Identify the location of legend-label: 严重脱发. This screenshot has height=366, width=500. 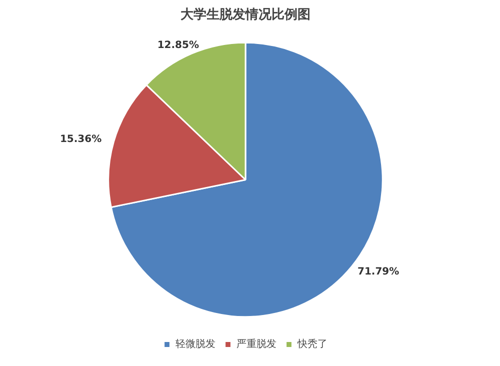
(256, 344).